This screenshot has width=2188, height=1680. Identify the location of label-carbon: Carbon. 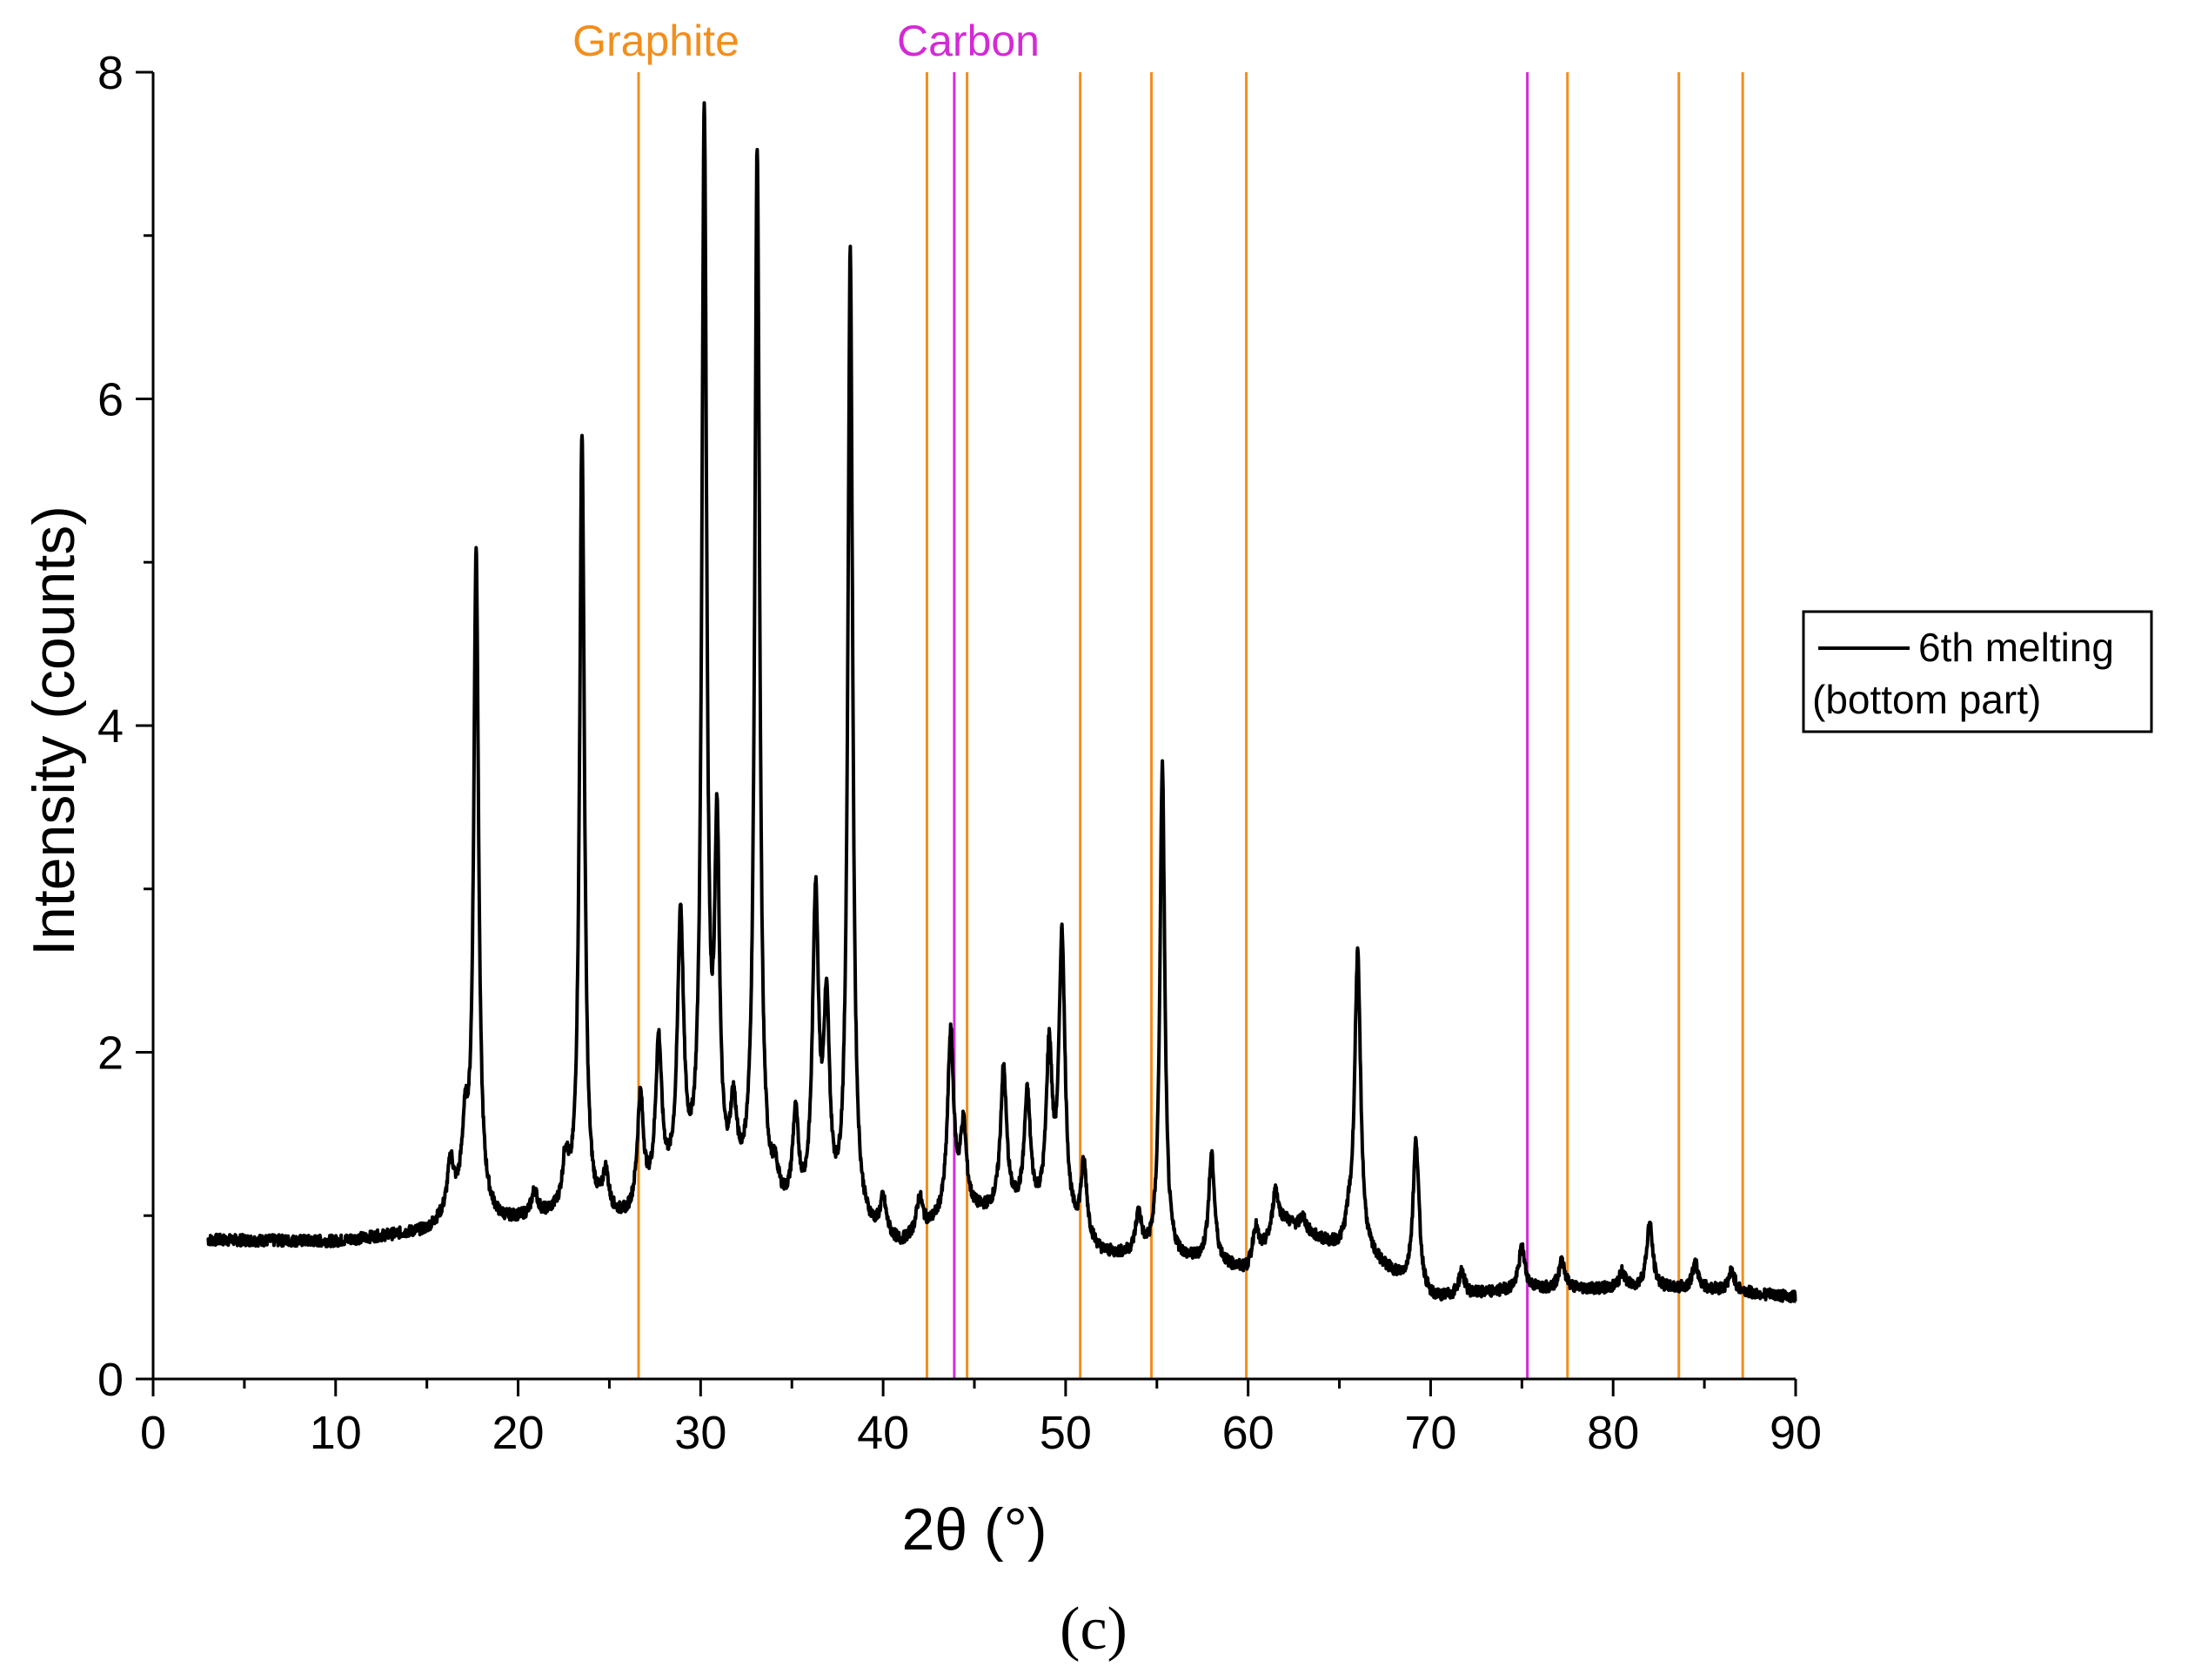
(968, 41).